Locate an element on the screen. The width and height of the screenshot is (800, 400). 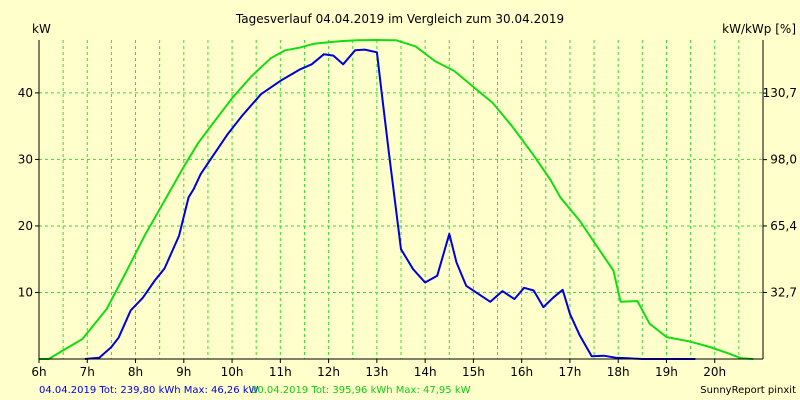
x-tick-label-18h: 18h is located at coordinates (618, 372).